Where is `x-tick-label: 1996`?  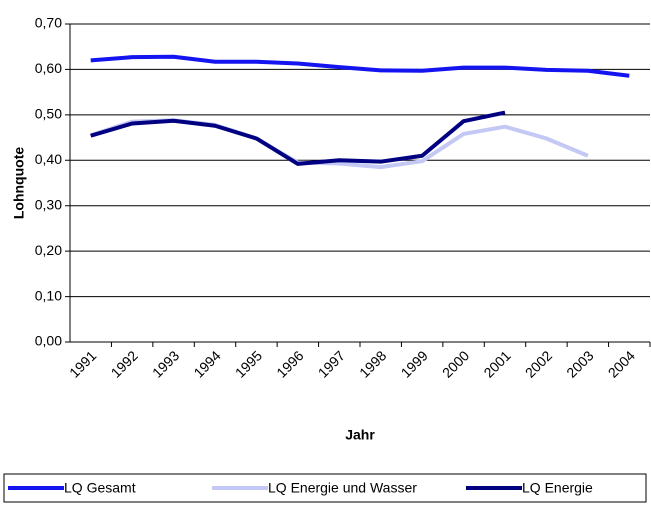 x-tick-label: 1996 is located at coordinates (289, 363).